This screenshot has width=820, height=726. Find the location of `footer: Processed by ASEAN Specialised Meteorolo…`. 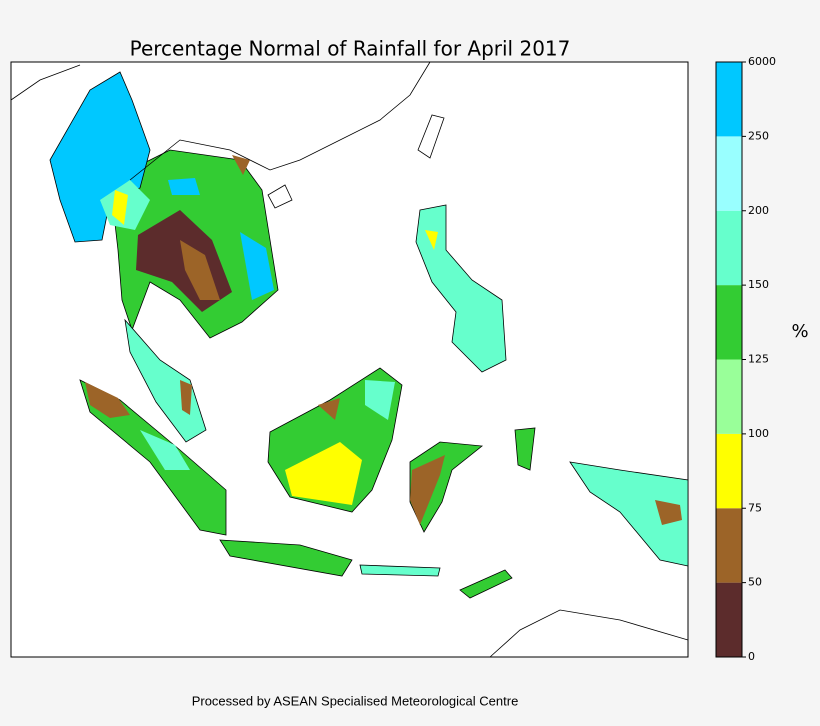

footer: Processed by ASEAN Specialised Meteorolo… is located at coordinates (355, 700).